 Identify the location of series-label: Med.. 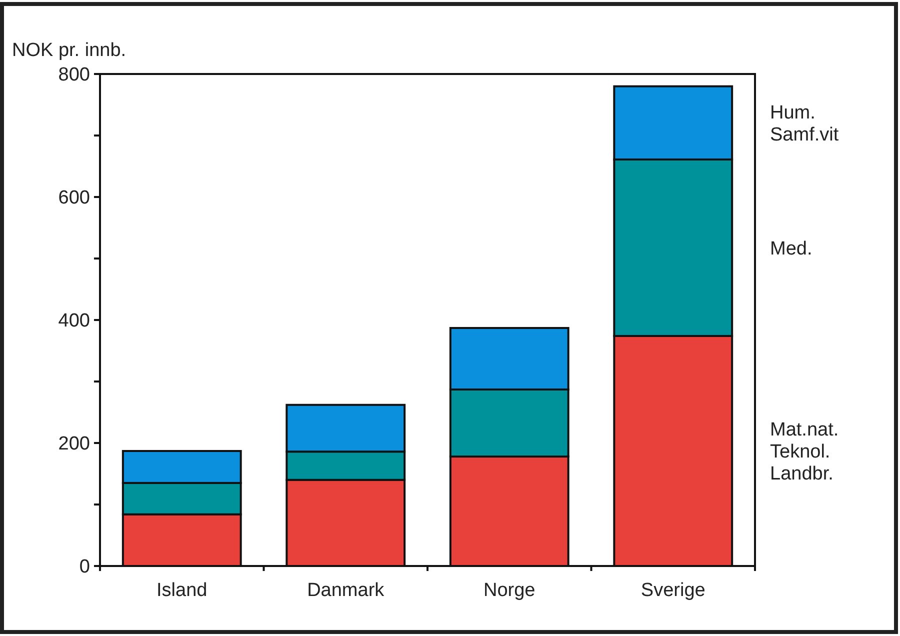
(791, 249).